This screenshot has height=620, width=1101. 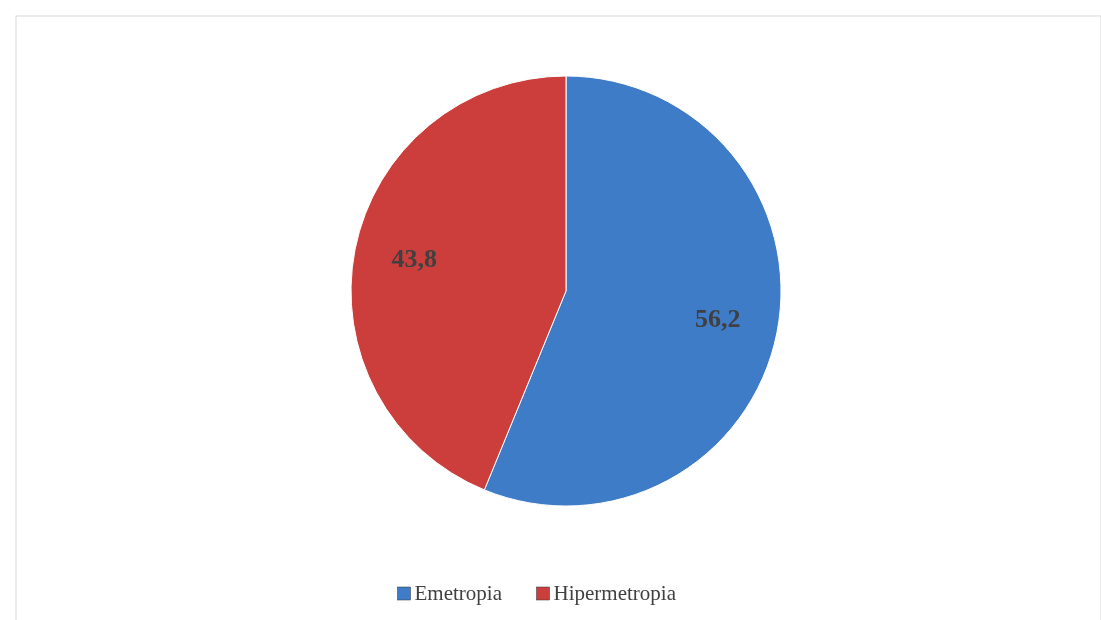 What do you see at coordinates (615, 593) in the screenshot?
I see `legend-label: Hipermetropia` at bounding box center [615, 593].